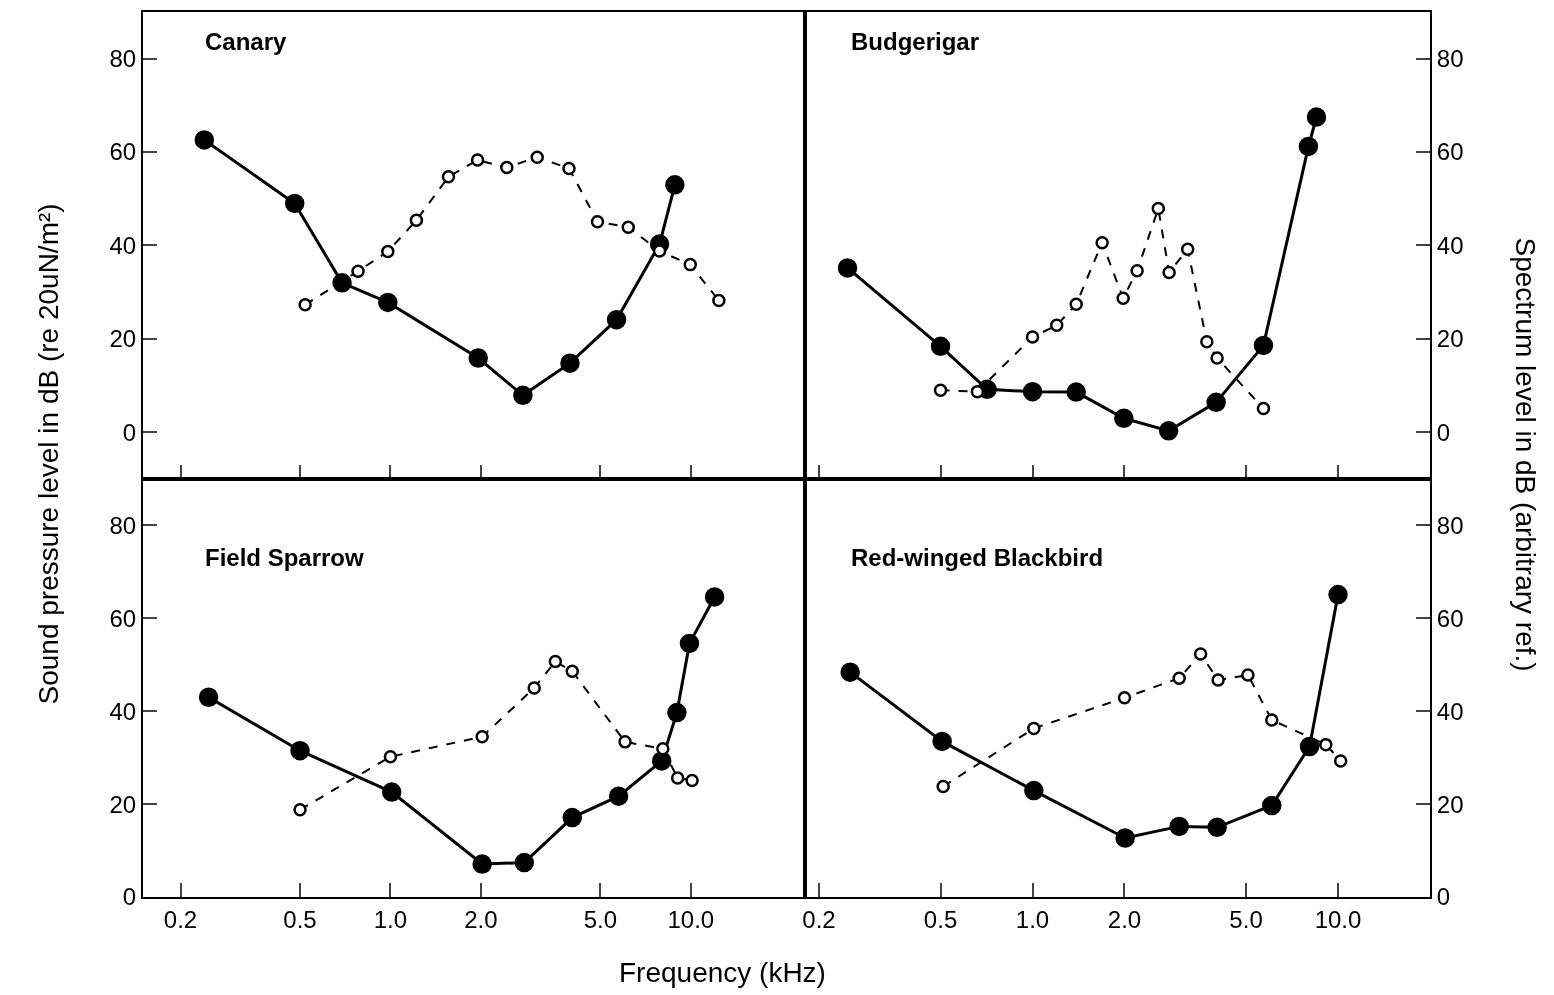 This screenshot has height=995, width=1554. I want to click on y-axis-title: Spectrum level in dB (arbitrary ref.), so click(1525, 454).